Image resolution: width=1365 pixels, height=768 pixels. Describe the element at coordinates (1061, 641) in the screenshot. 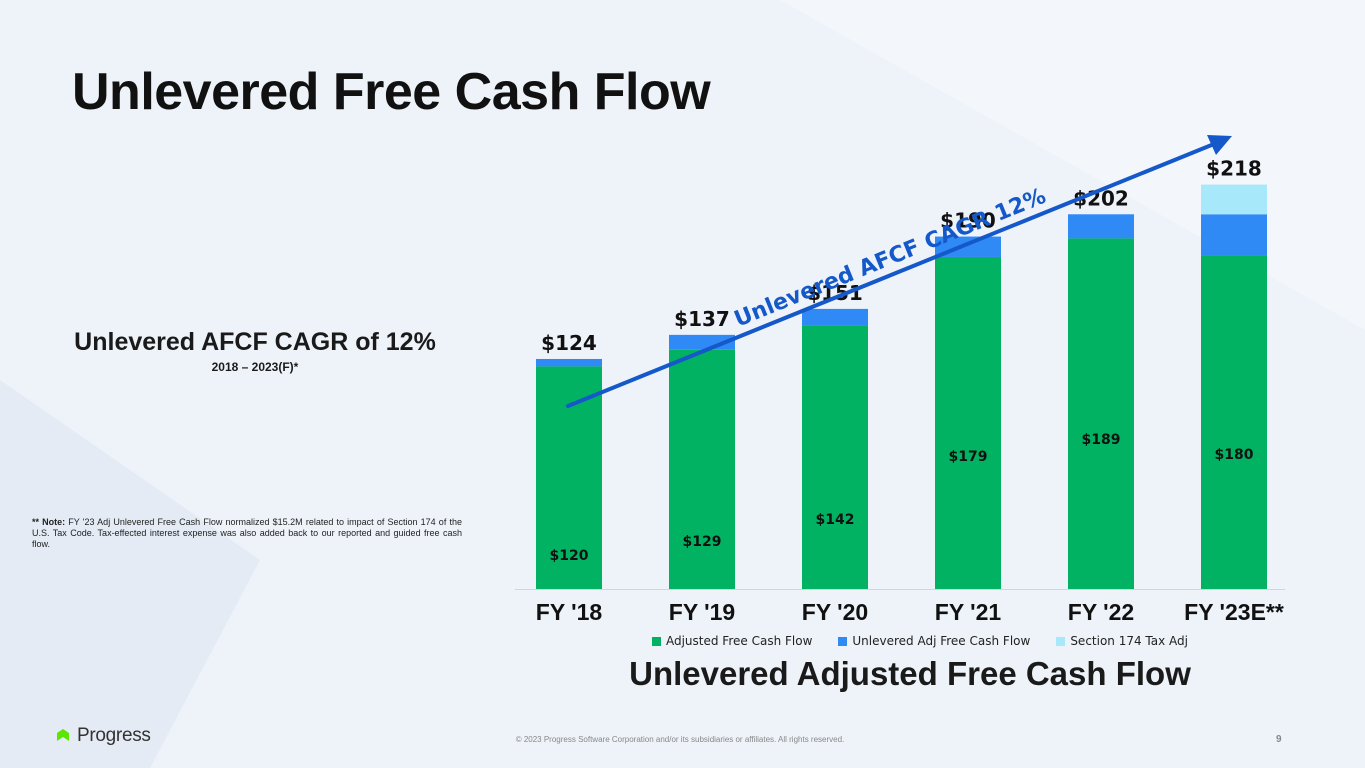

I see `legend-swatch-lightblue` at that location.